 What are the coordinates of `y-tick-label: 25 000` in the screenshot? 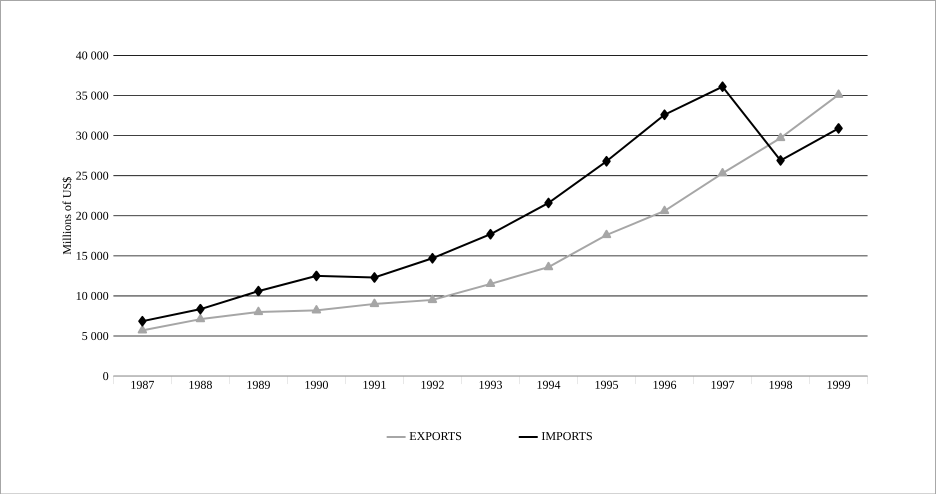 It's located at (92, 175).